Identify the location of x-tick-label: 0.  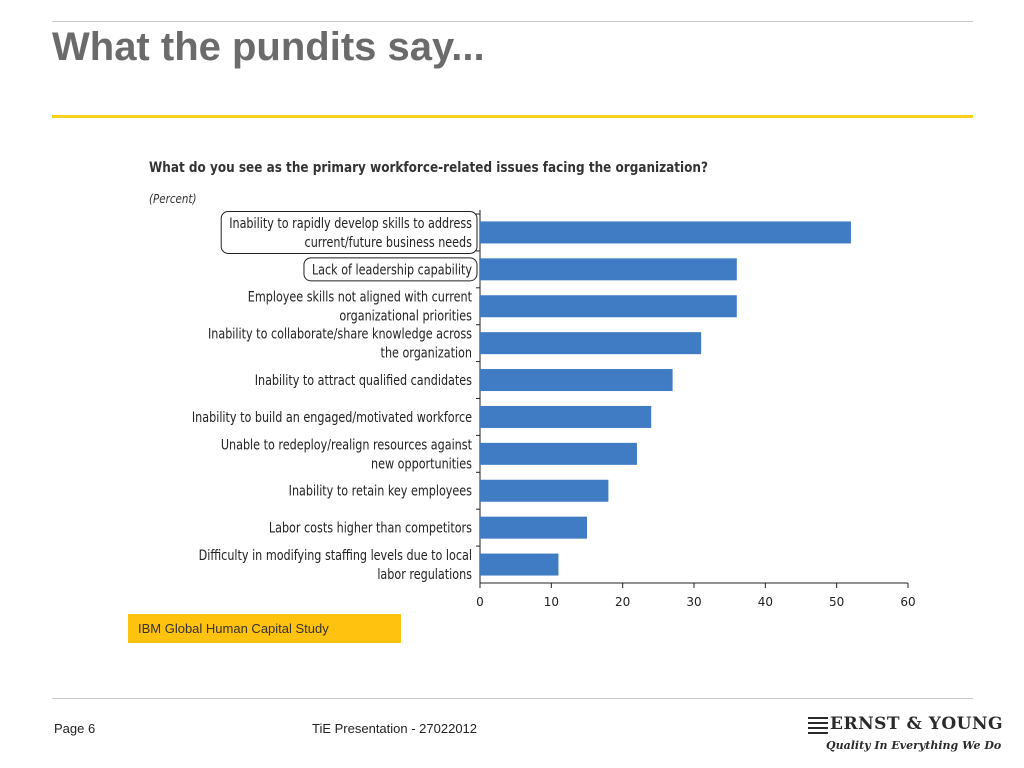
(480, 602).